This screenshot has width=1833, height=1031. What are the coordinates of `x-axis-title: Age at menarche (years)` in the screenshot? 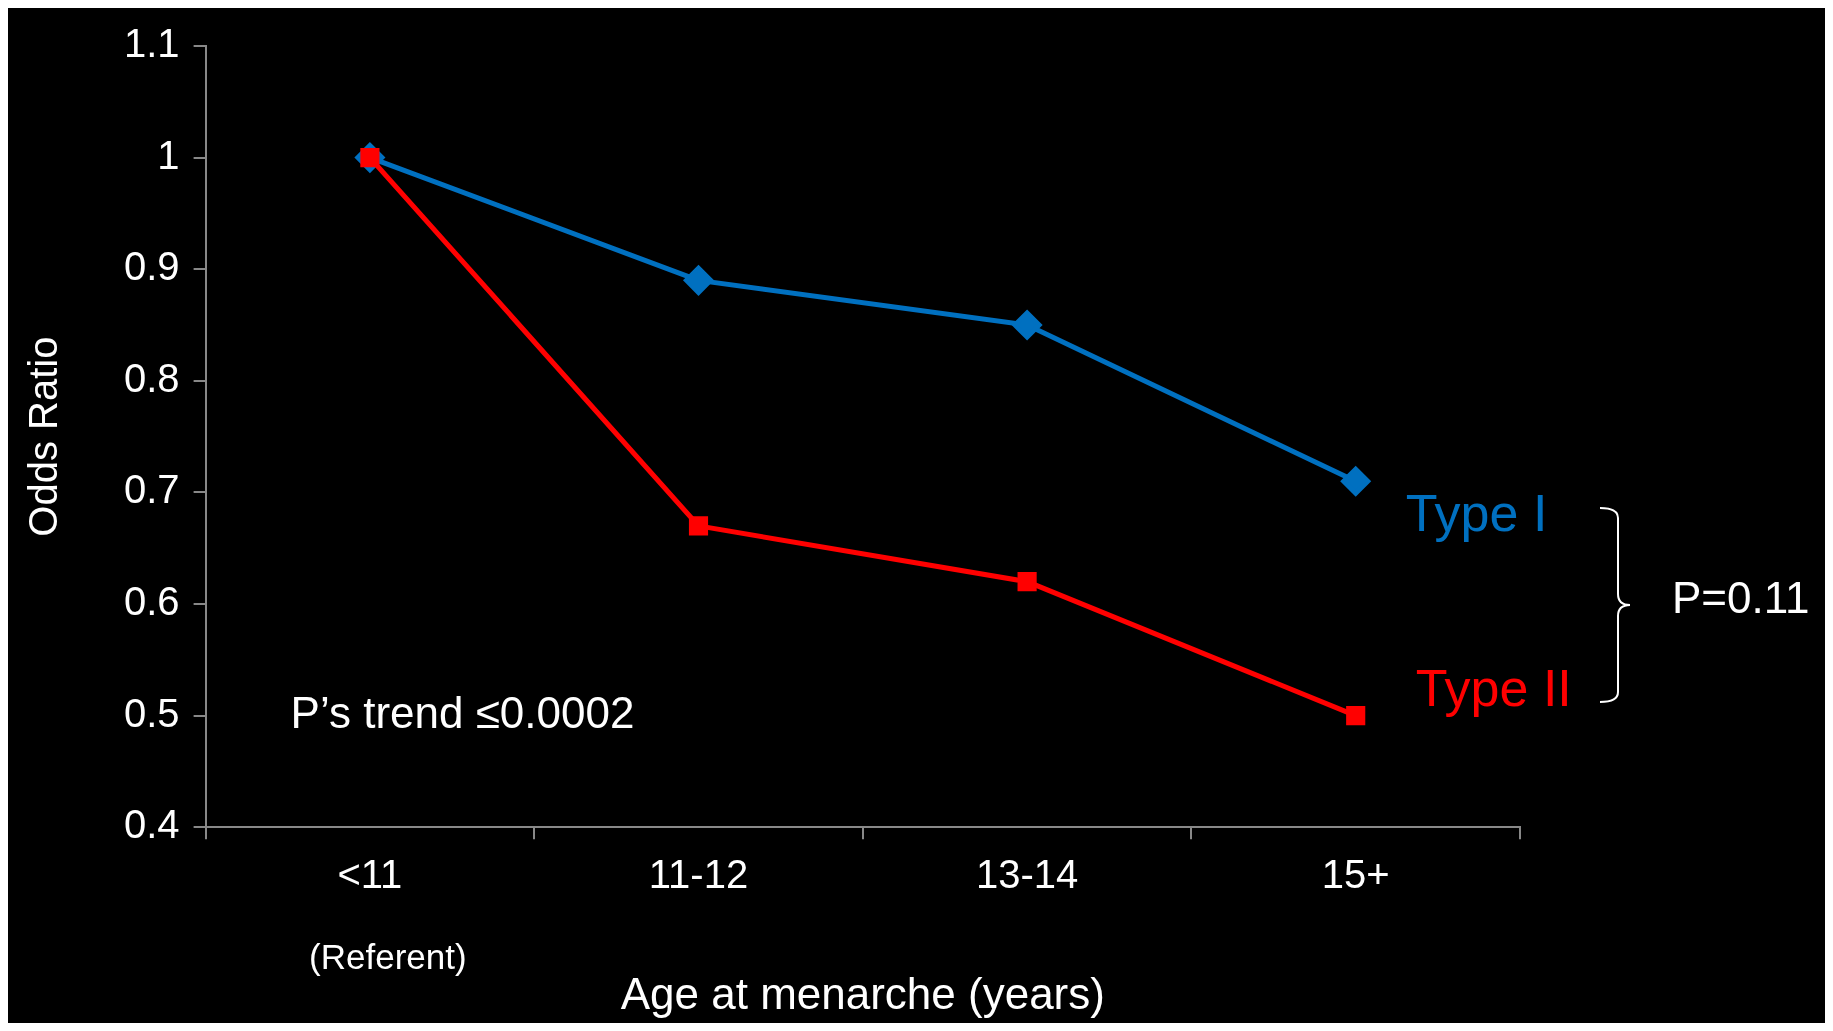 It's located at (862, 993).